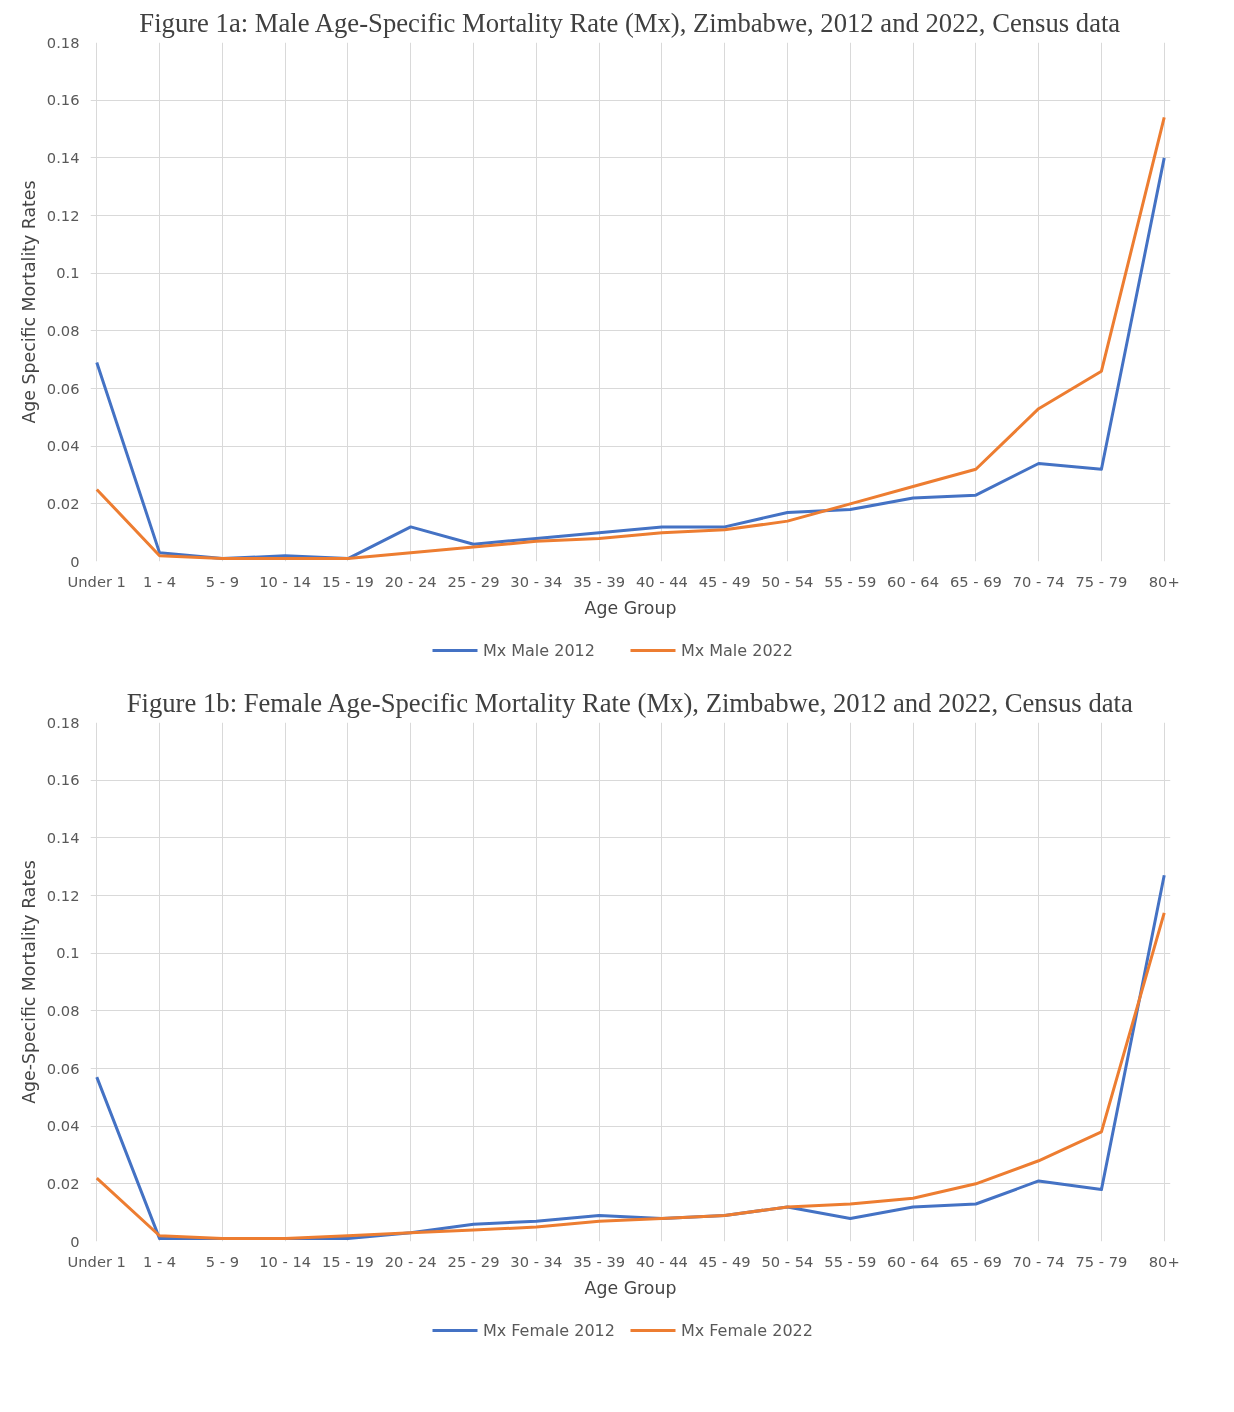  I want to click on legend-label: Mx Female 2012, so click(548, 1330).